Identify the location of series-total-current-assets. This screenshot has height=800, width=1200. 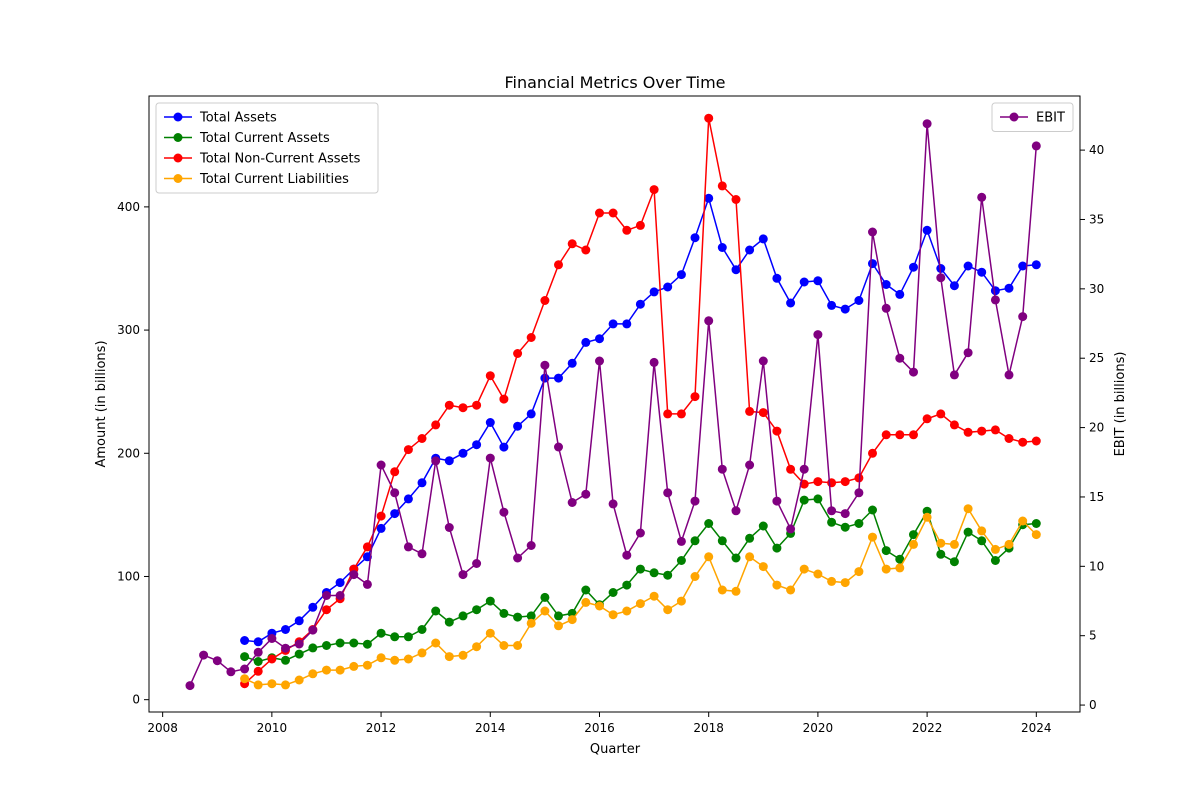
(640, 580).